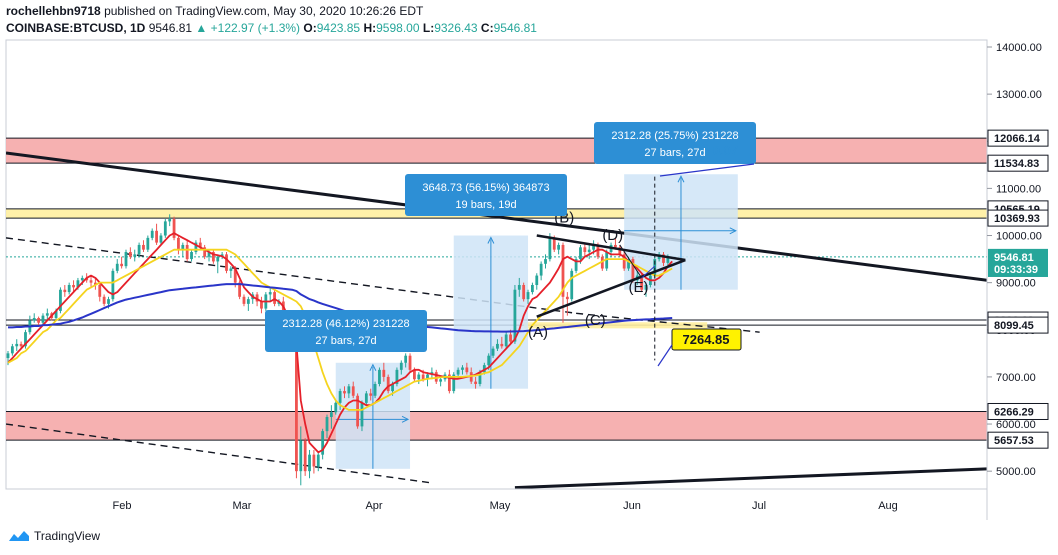 The width and height of the screenshot is (1058, 555). Describe the element at coordinates (1014, 258) in the screenshot. I see `price-label-4: 9546.81` at that location.